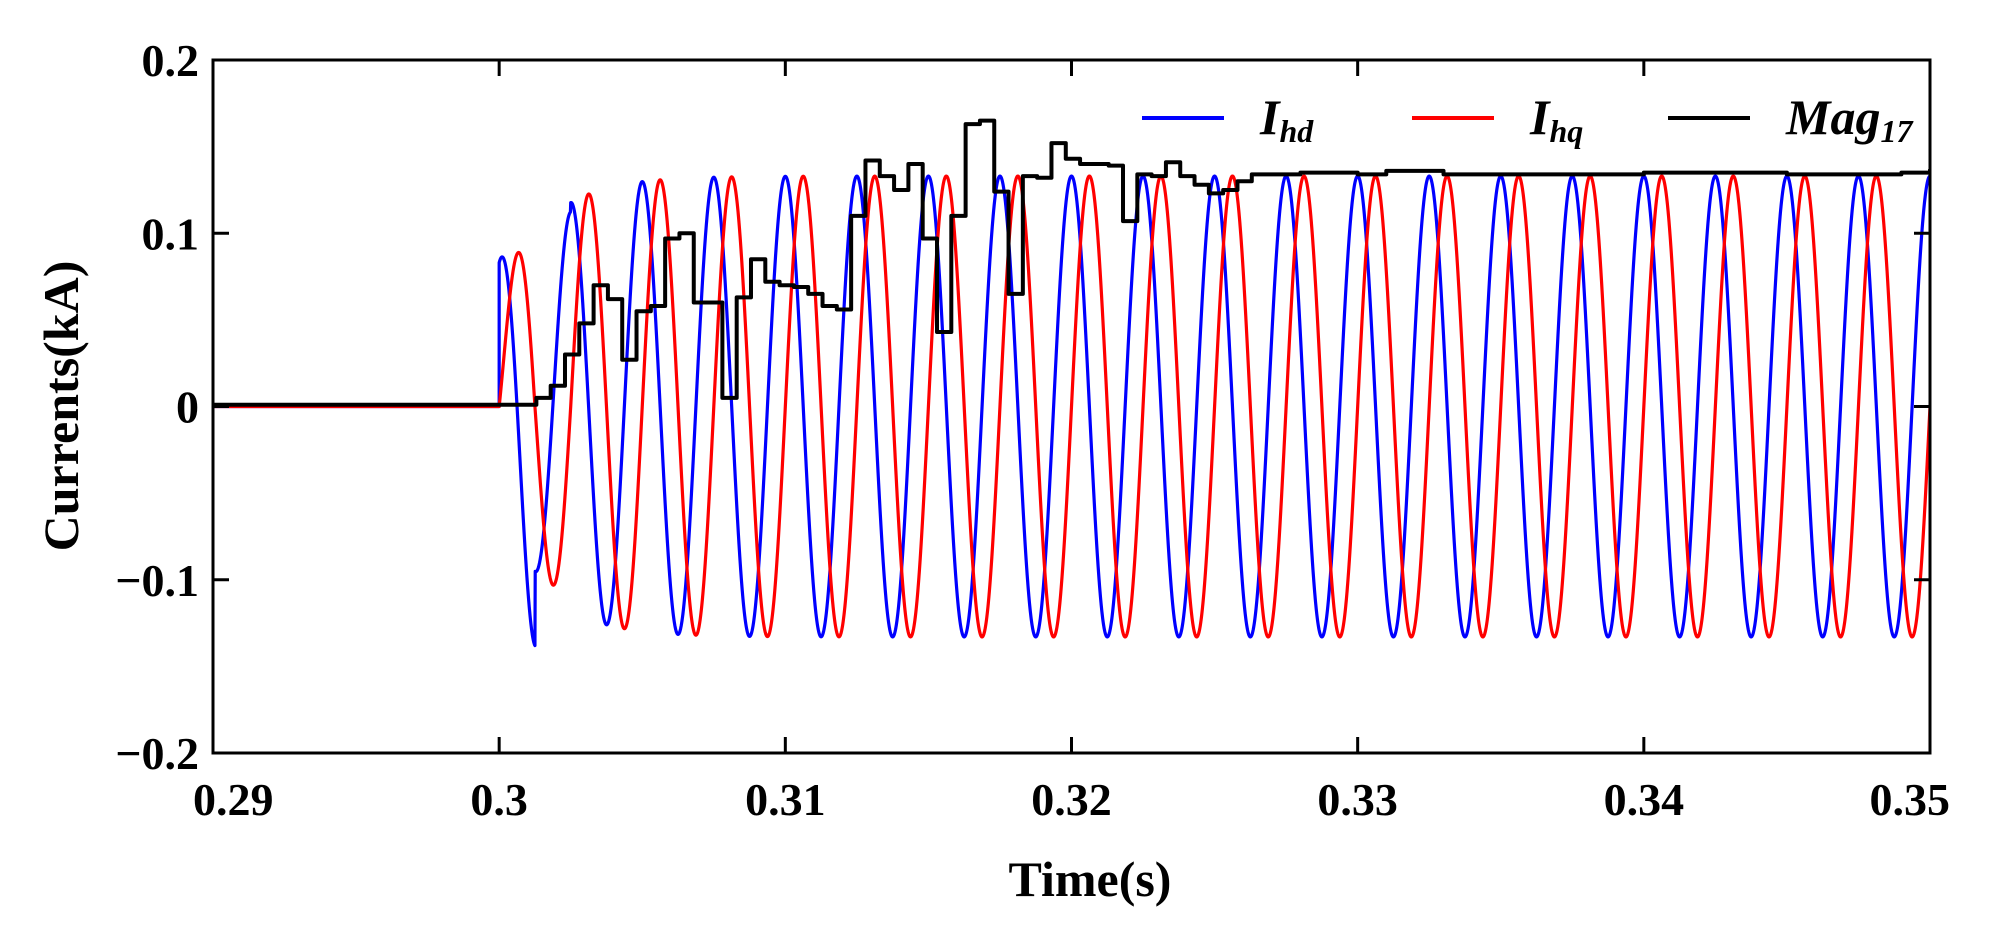 The width and height of the screenshot is (2012, 930). What do you see at coordinates (1644, 799) in the screenshot?
I see `x-tick-label: 0.34` at bounding box center [1644, 799].